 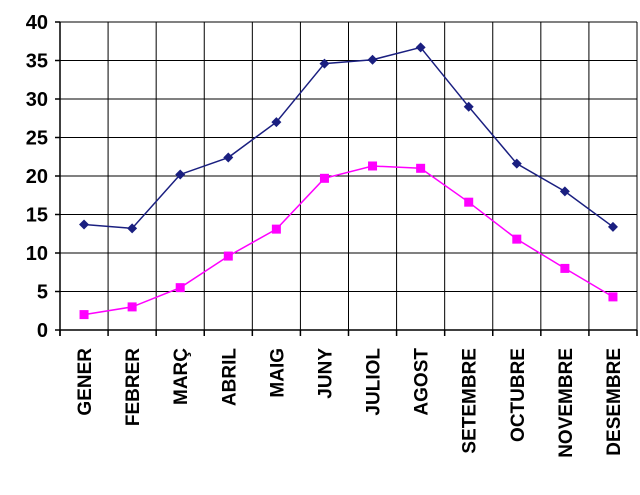 I want to click on y-tick-label: 35, so click(x=37, y=62).